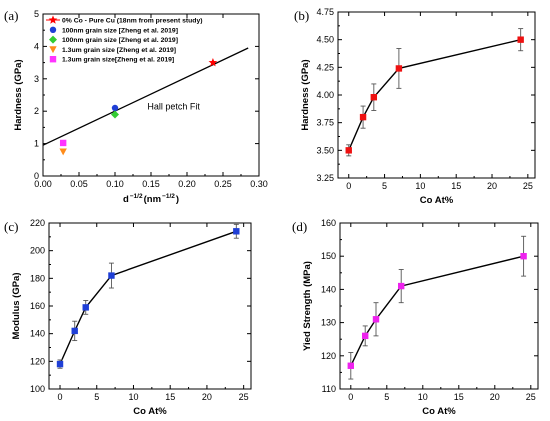 Image resolution: width=550 pixels, height=421 pixels. What do you see at coordinates (151, 184) in the screenshot?
I see `panel-a-xtick-label: 0.15` at bounding box center [151, 184].